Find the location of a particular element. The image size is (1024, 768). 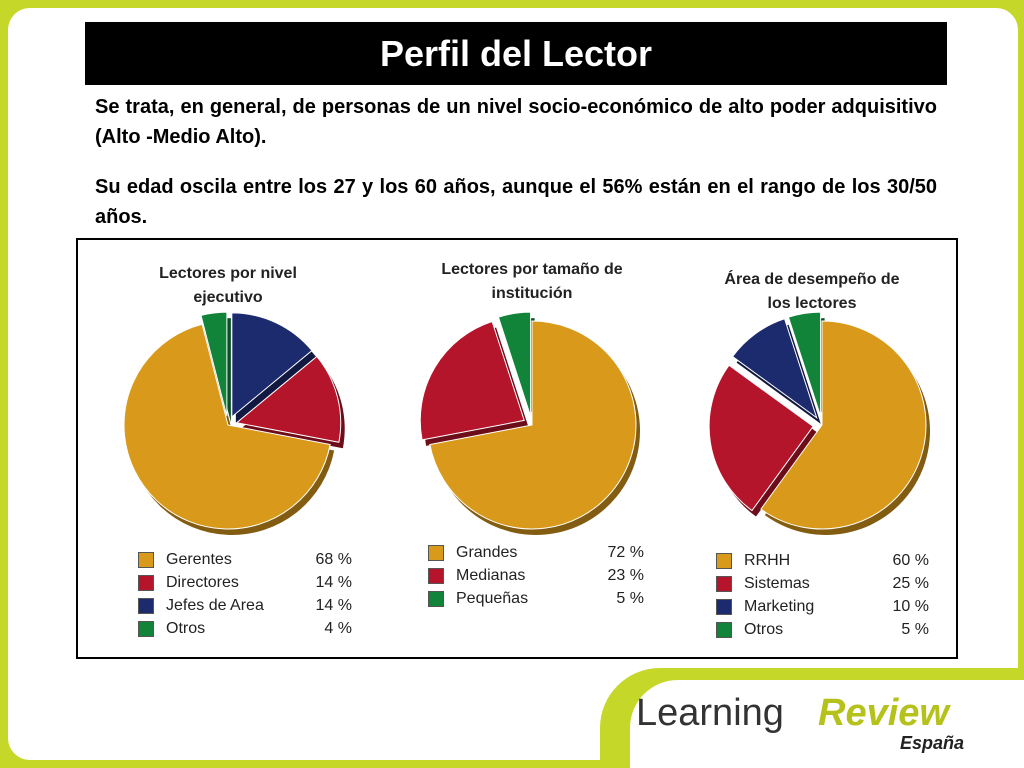

value-label: 25 % is located at coordinates (910, 583).